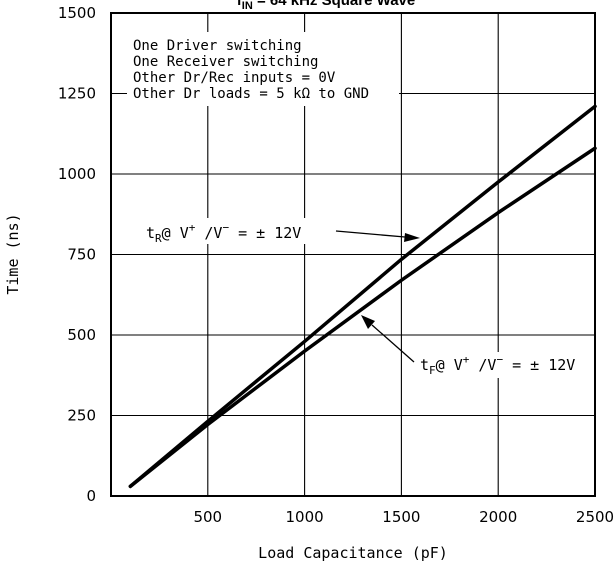  Describe the element at coordinates (77, 174) in the screenshot. I see `y-tick-label: 1000` at that location.